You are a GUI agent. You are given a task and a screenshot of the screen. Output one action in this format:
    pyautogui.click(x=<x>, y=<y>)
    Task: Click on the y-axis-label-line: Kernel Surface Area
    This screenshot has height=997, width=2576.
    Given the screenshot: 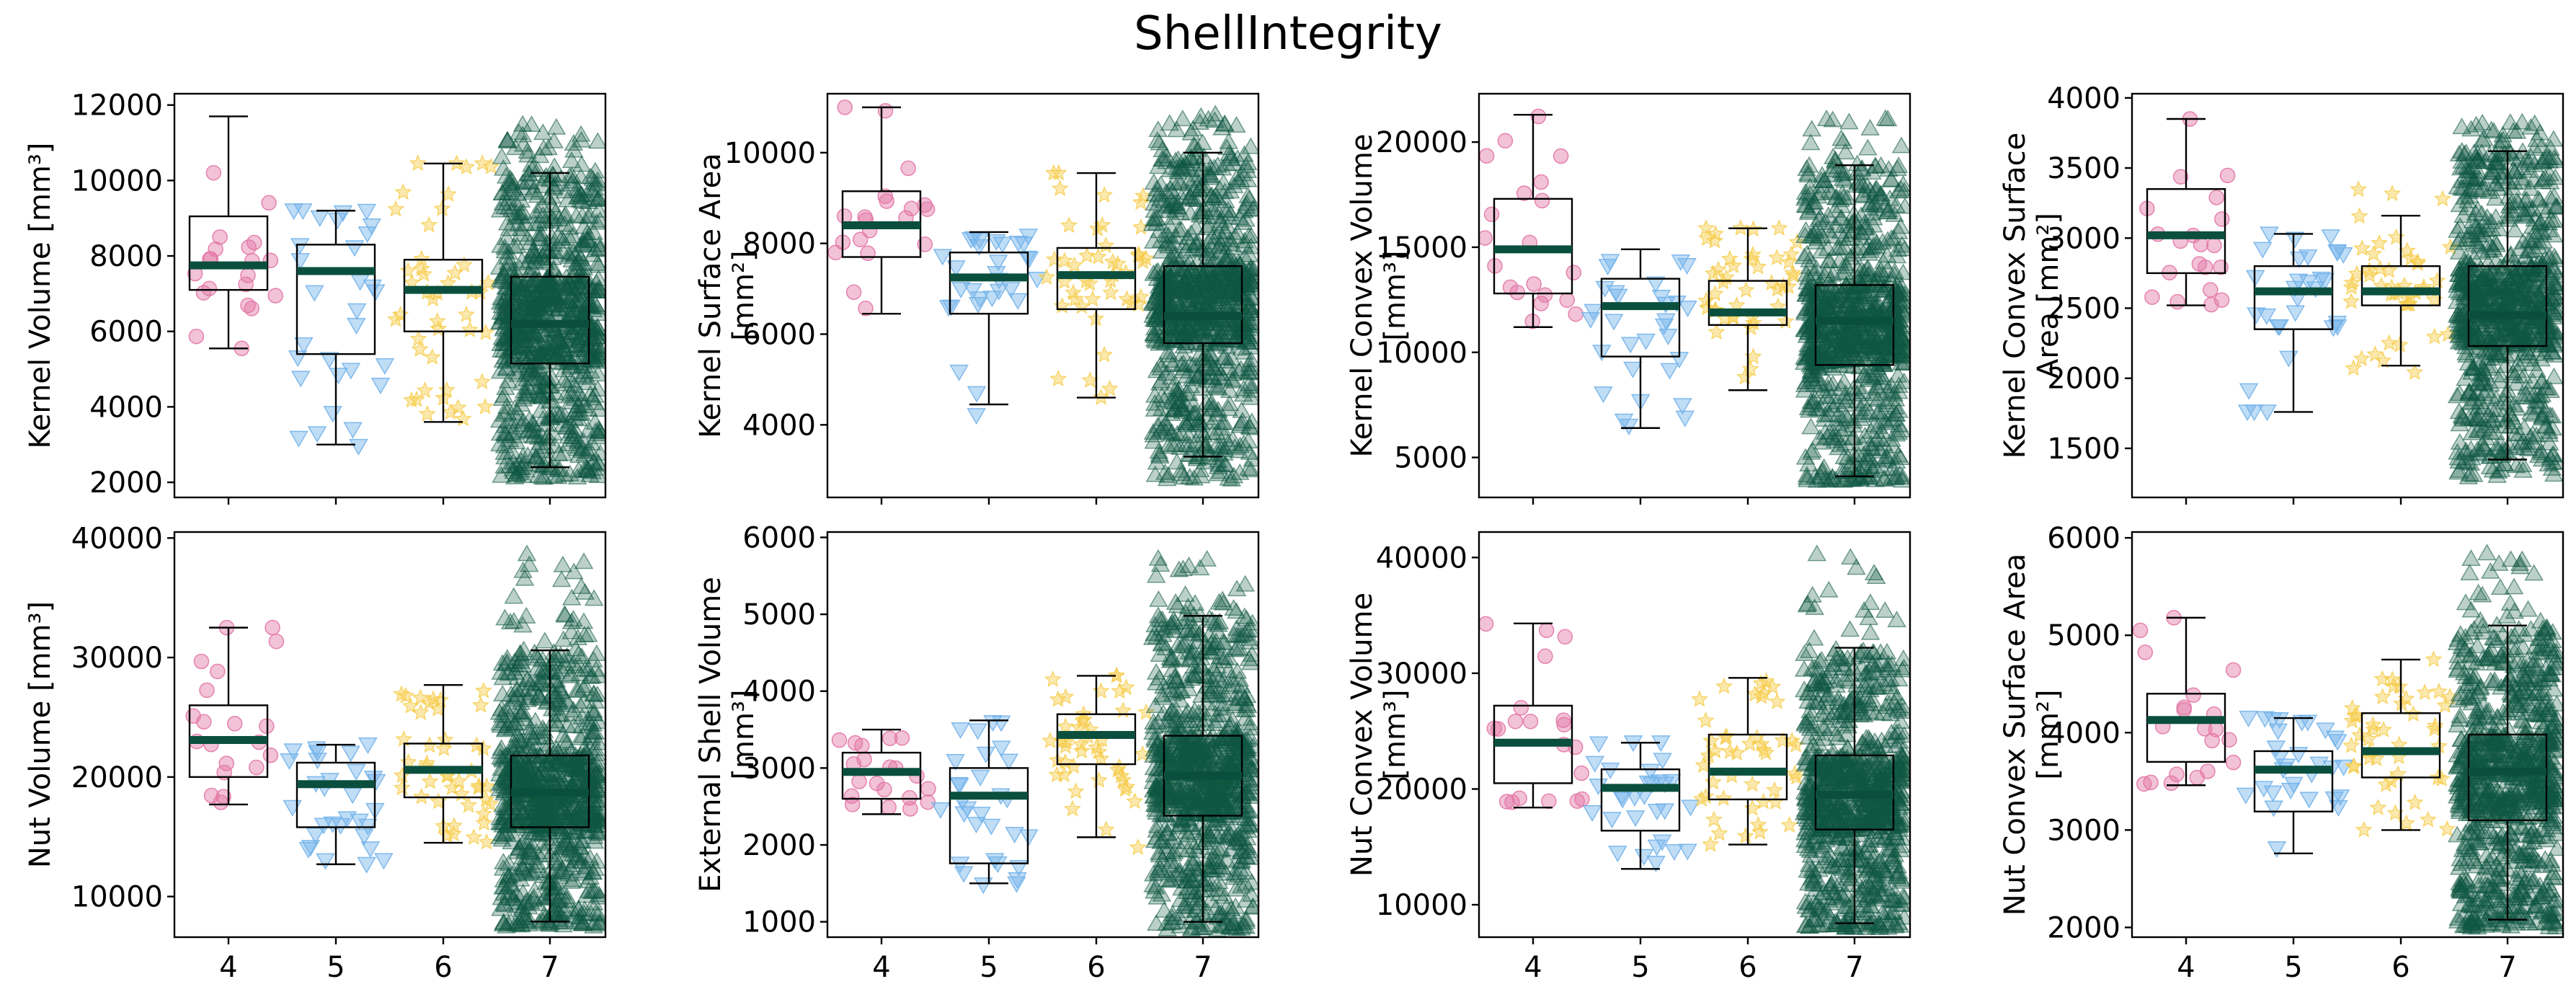 What is the action you would take?
    pyautogui.click(x=710, y=296)
    